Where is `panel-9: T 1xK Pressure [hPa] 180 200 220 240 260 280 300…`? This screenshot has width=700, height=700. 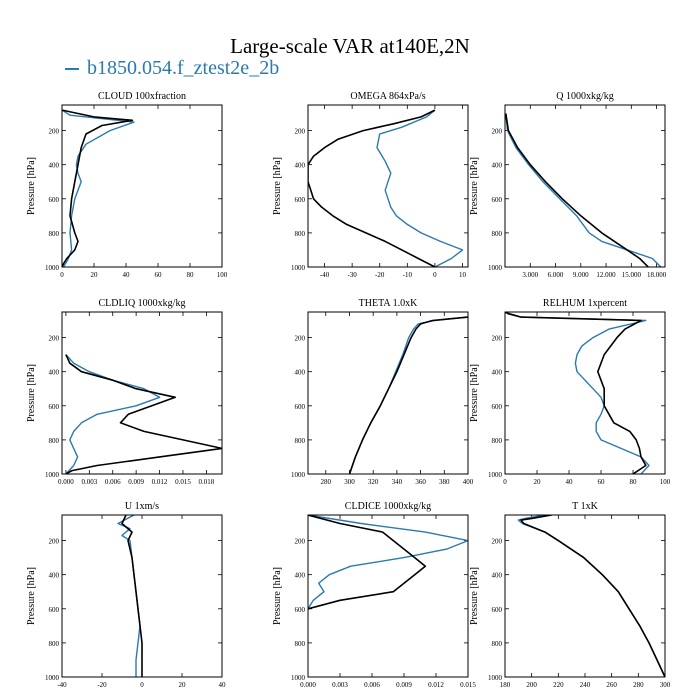 panel-9: T 1xK Pressure [hPa] 180 200 220 240 260 280 300… is located at coordinates (570, 595).